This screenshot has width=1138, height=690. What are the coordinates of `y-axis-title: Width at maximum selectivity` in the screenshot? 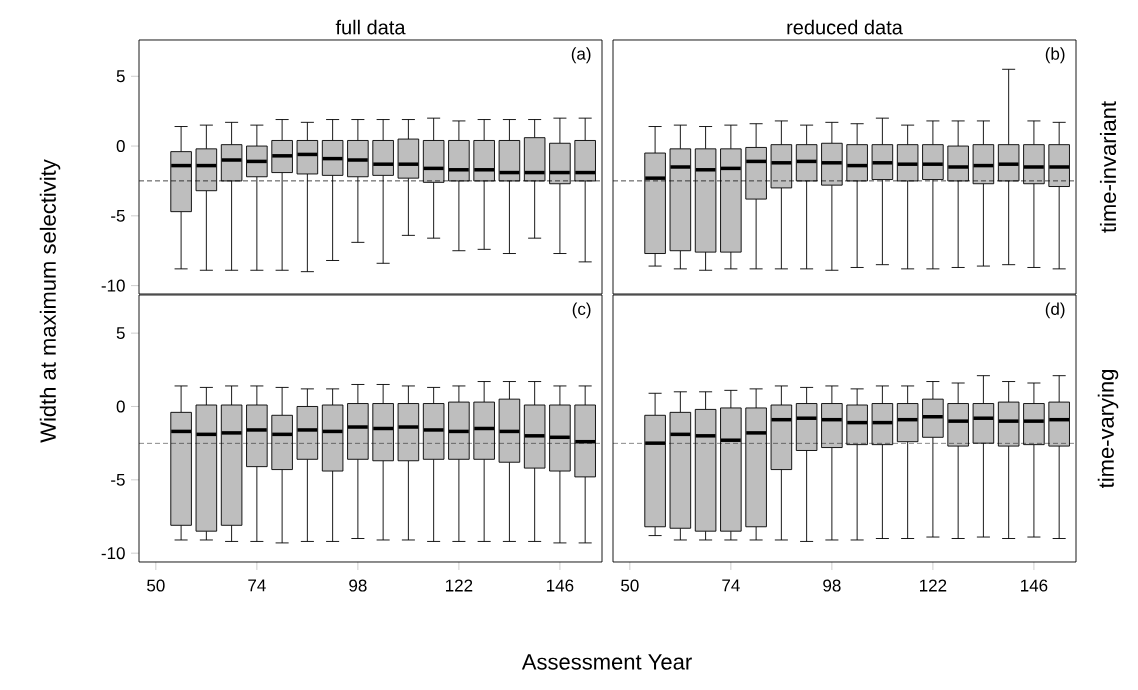 It's located at (50, 301).